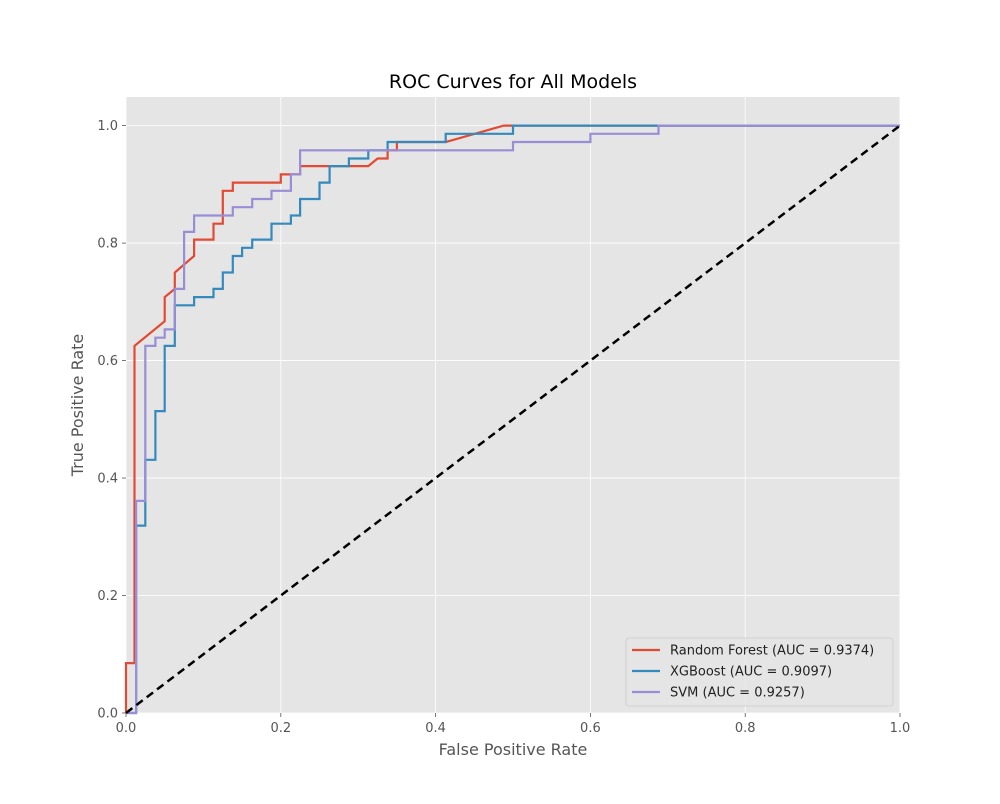 The image size is (1000, 804). Describe the element at coordinates (590, 728) in the screenshot. I see `x-tick-label: 0.6` at that location.